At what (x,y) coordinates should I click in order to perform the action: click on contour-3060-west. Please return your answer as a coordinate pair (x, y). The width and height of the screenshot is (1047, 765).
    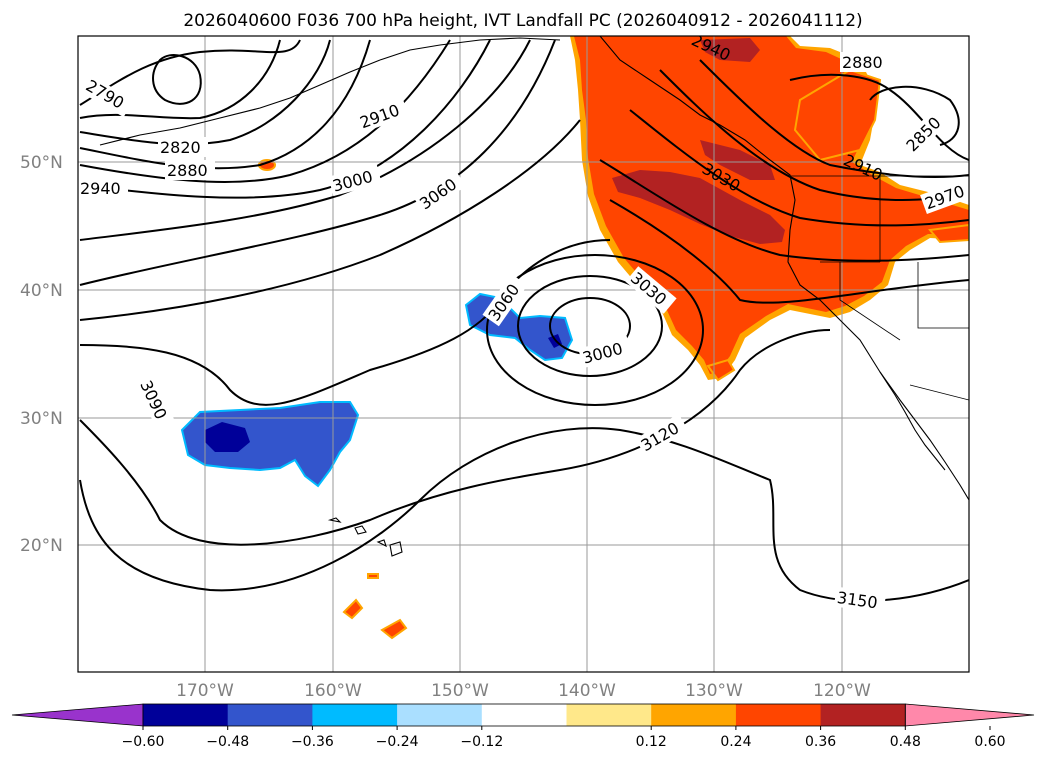
    Looking at the image, I should click on (330, 220).